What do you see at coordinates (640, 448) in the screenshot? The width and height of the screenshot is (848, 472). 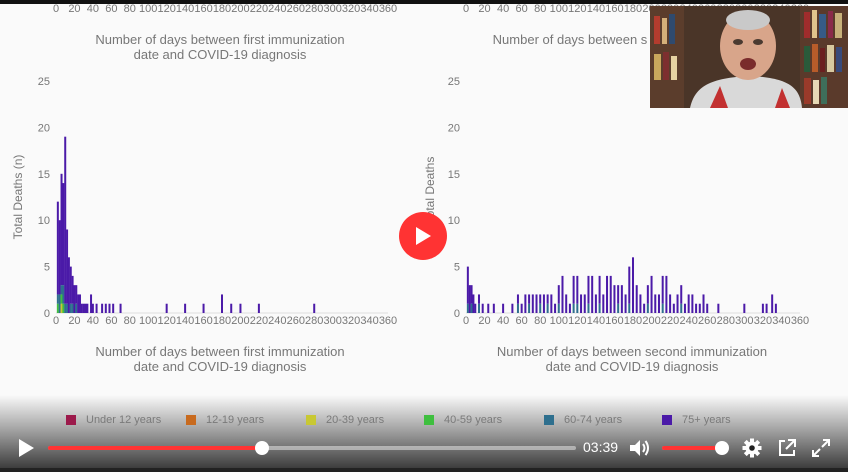 I see `volume-button` at bounding box center [640, 448].